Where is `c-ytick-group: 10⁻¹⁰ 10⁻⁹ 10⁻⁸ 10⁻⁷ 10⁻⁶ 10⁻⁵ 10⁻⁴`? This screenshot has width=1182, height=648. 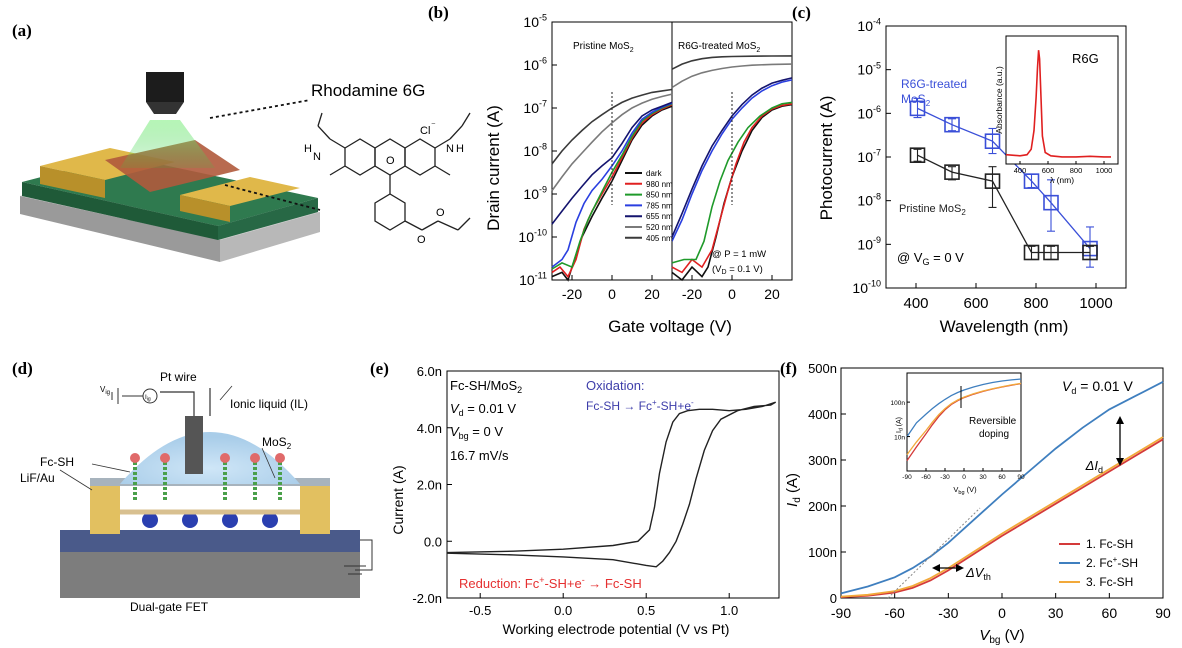 c-ytick-group: 10⁻¹⁰ 10⁻⁹ 10⁻⁸ 10⁻⁷ 10⁻⁶ 10⁻⁵ 10⁻⁴ is located at coordinates (871, 156).